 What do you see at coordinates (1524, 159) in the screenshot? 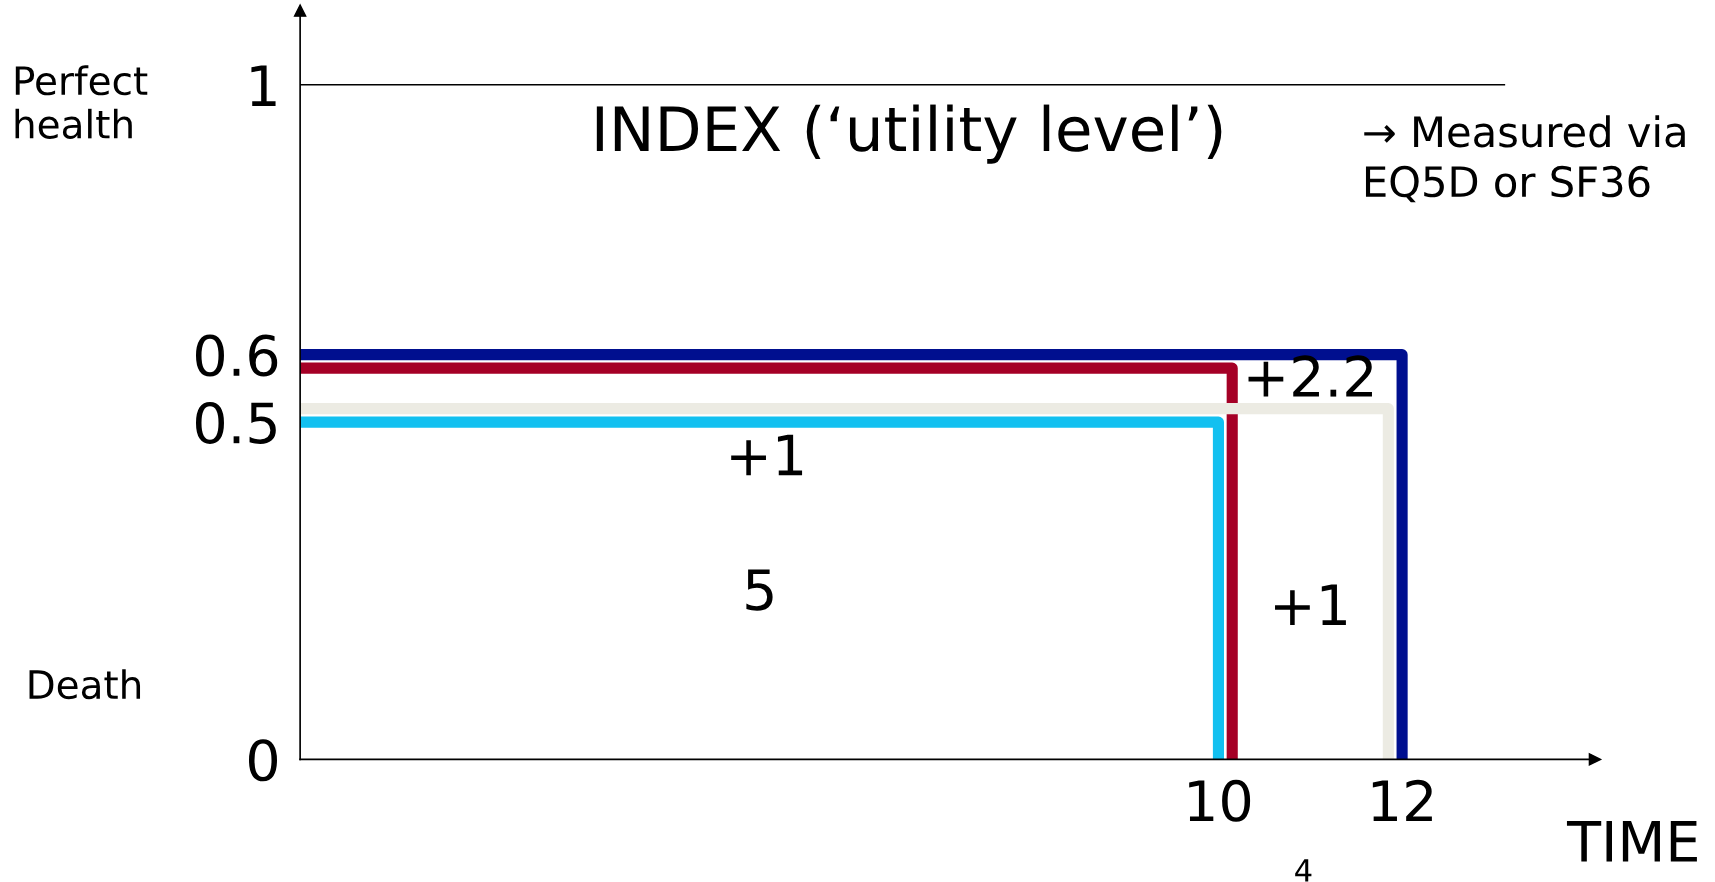
I see `annotation: → Measured via EQ5D or SF36` at bounding box center [1524, 159].